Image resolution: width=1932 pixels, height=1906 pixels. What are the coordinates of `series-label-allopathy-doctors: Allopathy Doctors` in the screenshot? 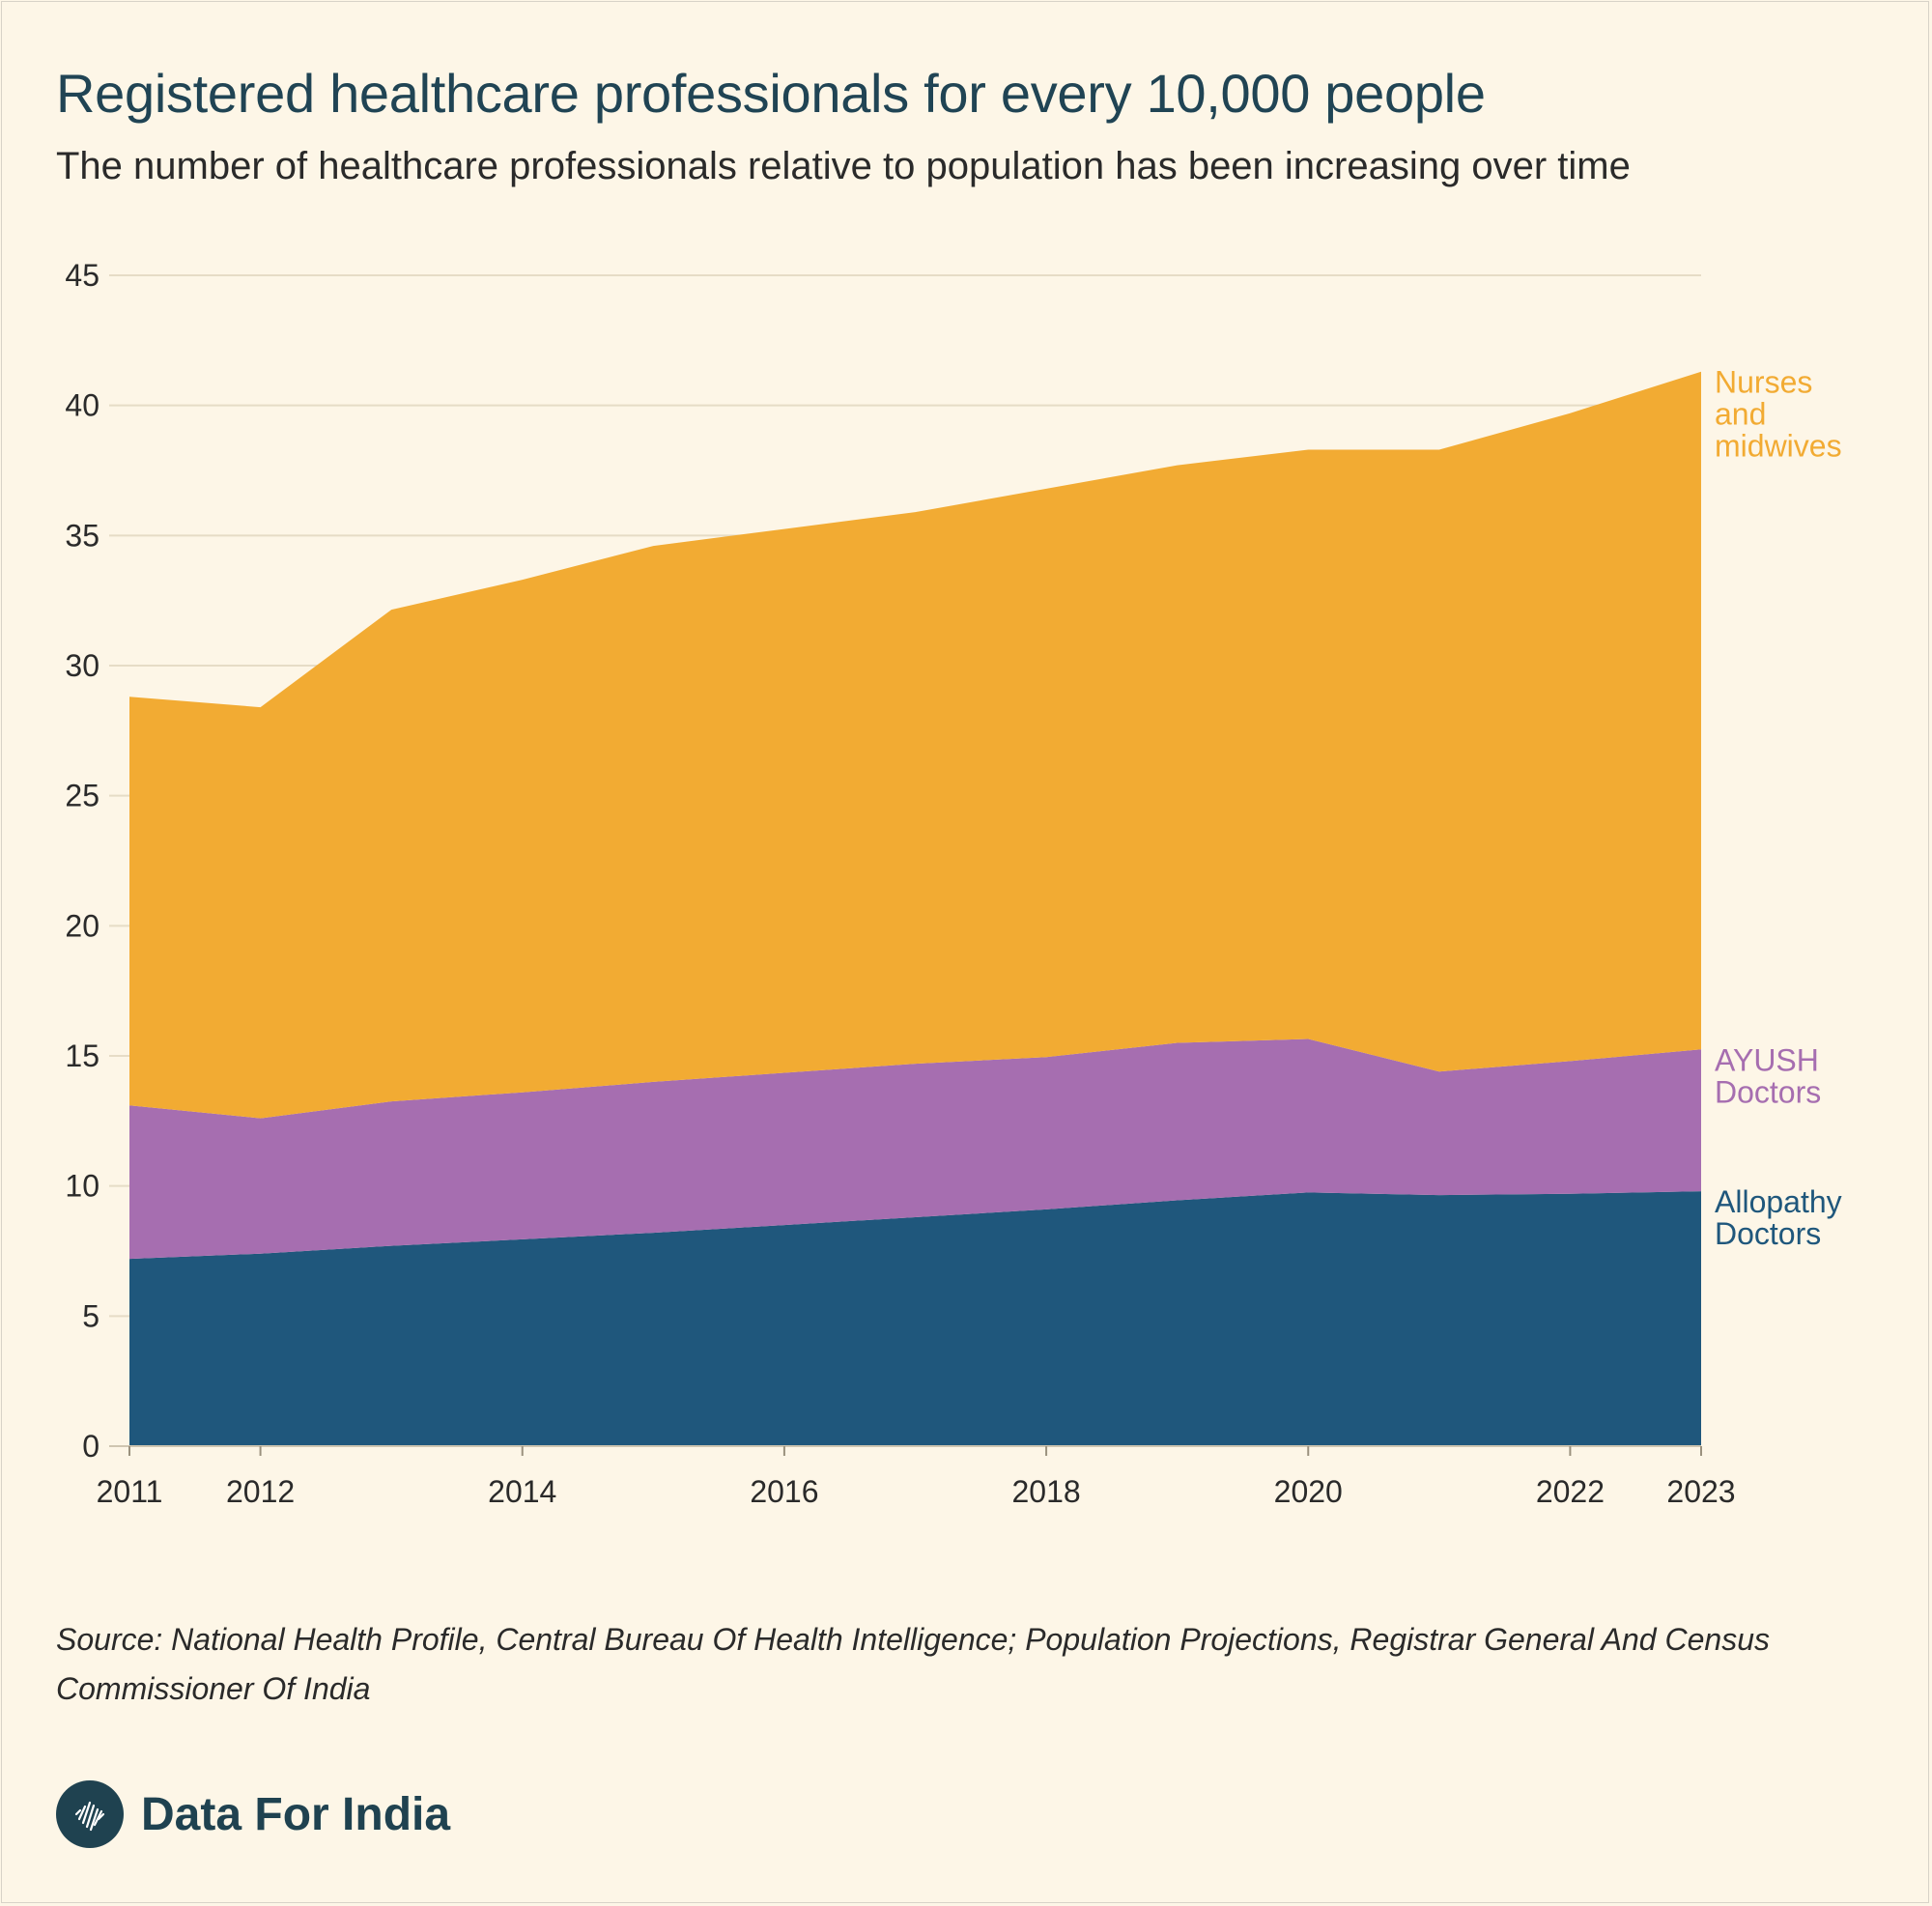 It's located at (1778, 1217).